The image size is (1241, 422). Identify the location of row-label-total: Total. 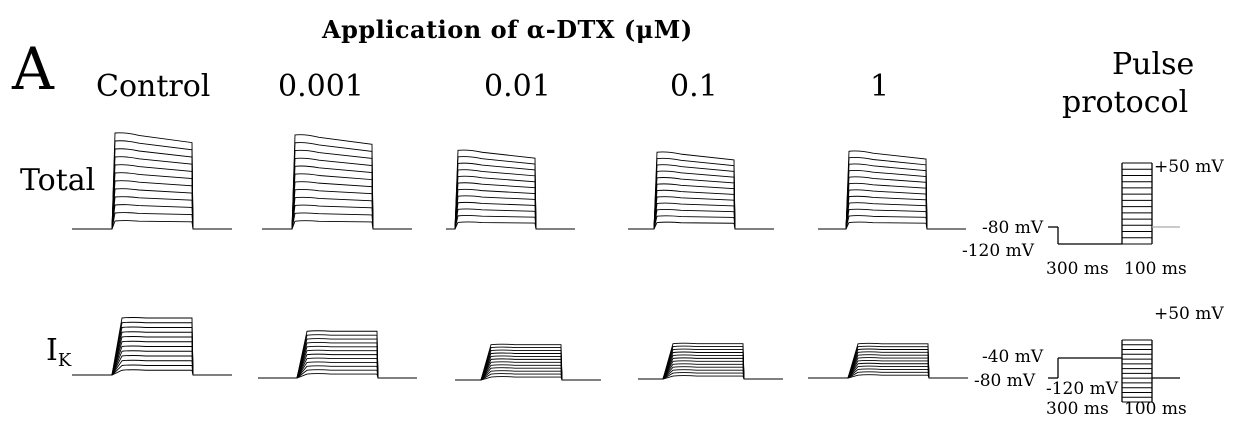
(58, 180).